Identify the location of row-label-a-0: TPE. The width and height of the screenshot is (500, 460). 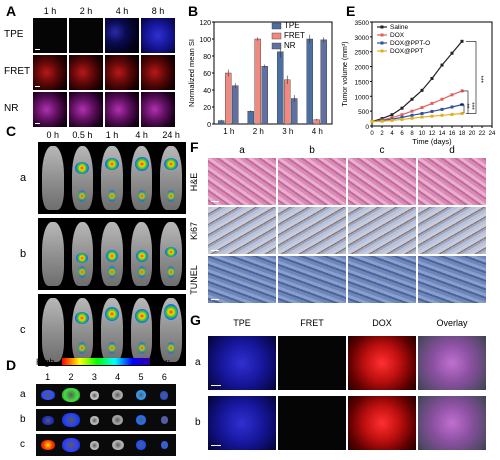
(14, 34).